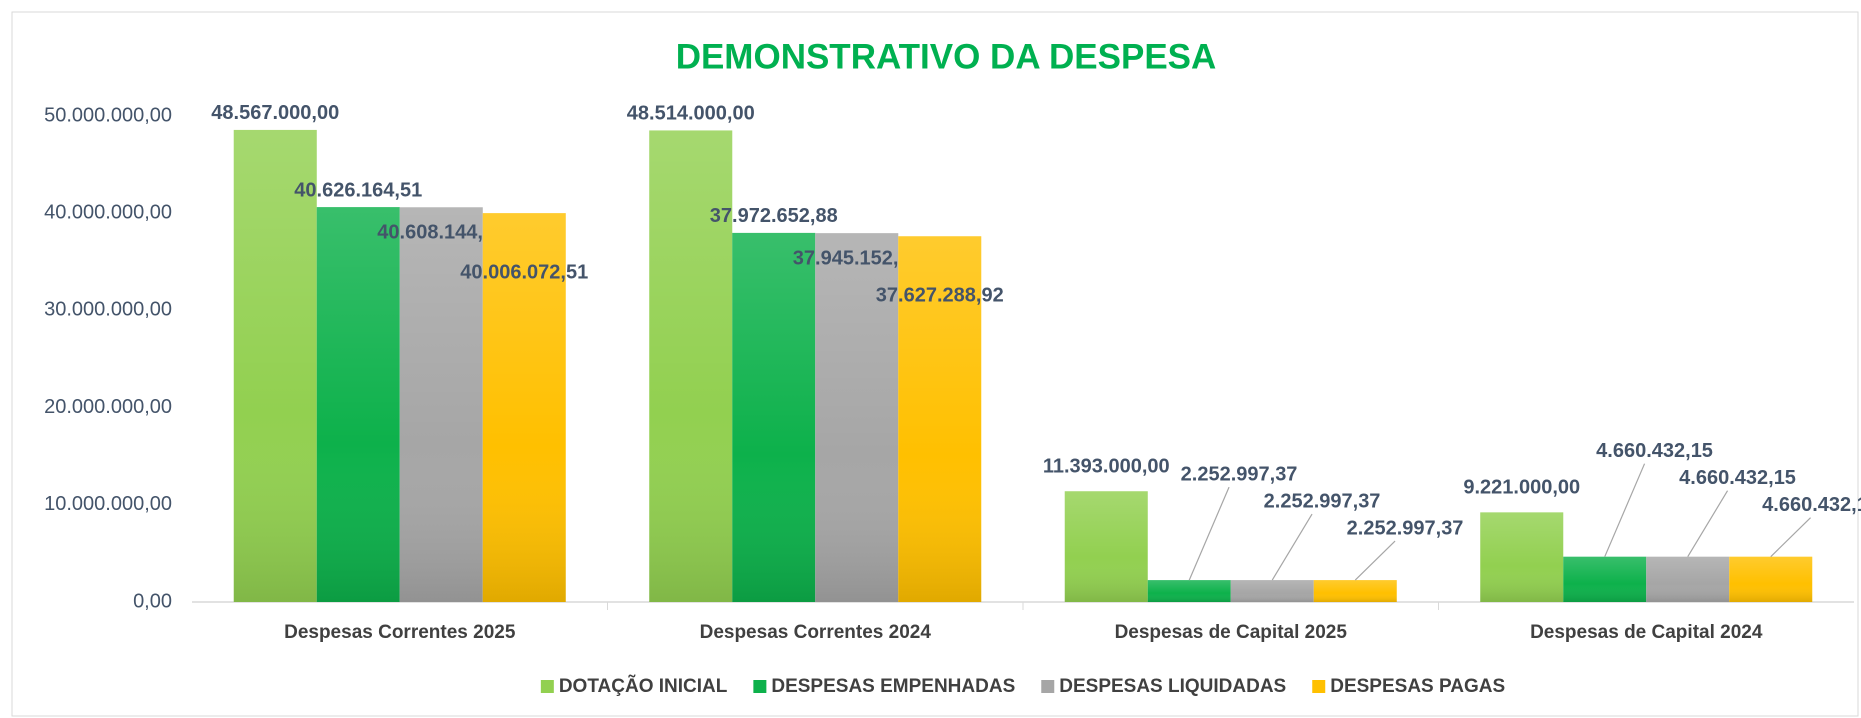 The image size is (1861, 718). Describe the element at coordinates (524, 272) in the screenshot. I see `data-label: 40.006.072,51` at that location.